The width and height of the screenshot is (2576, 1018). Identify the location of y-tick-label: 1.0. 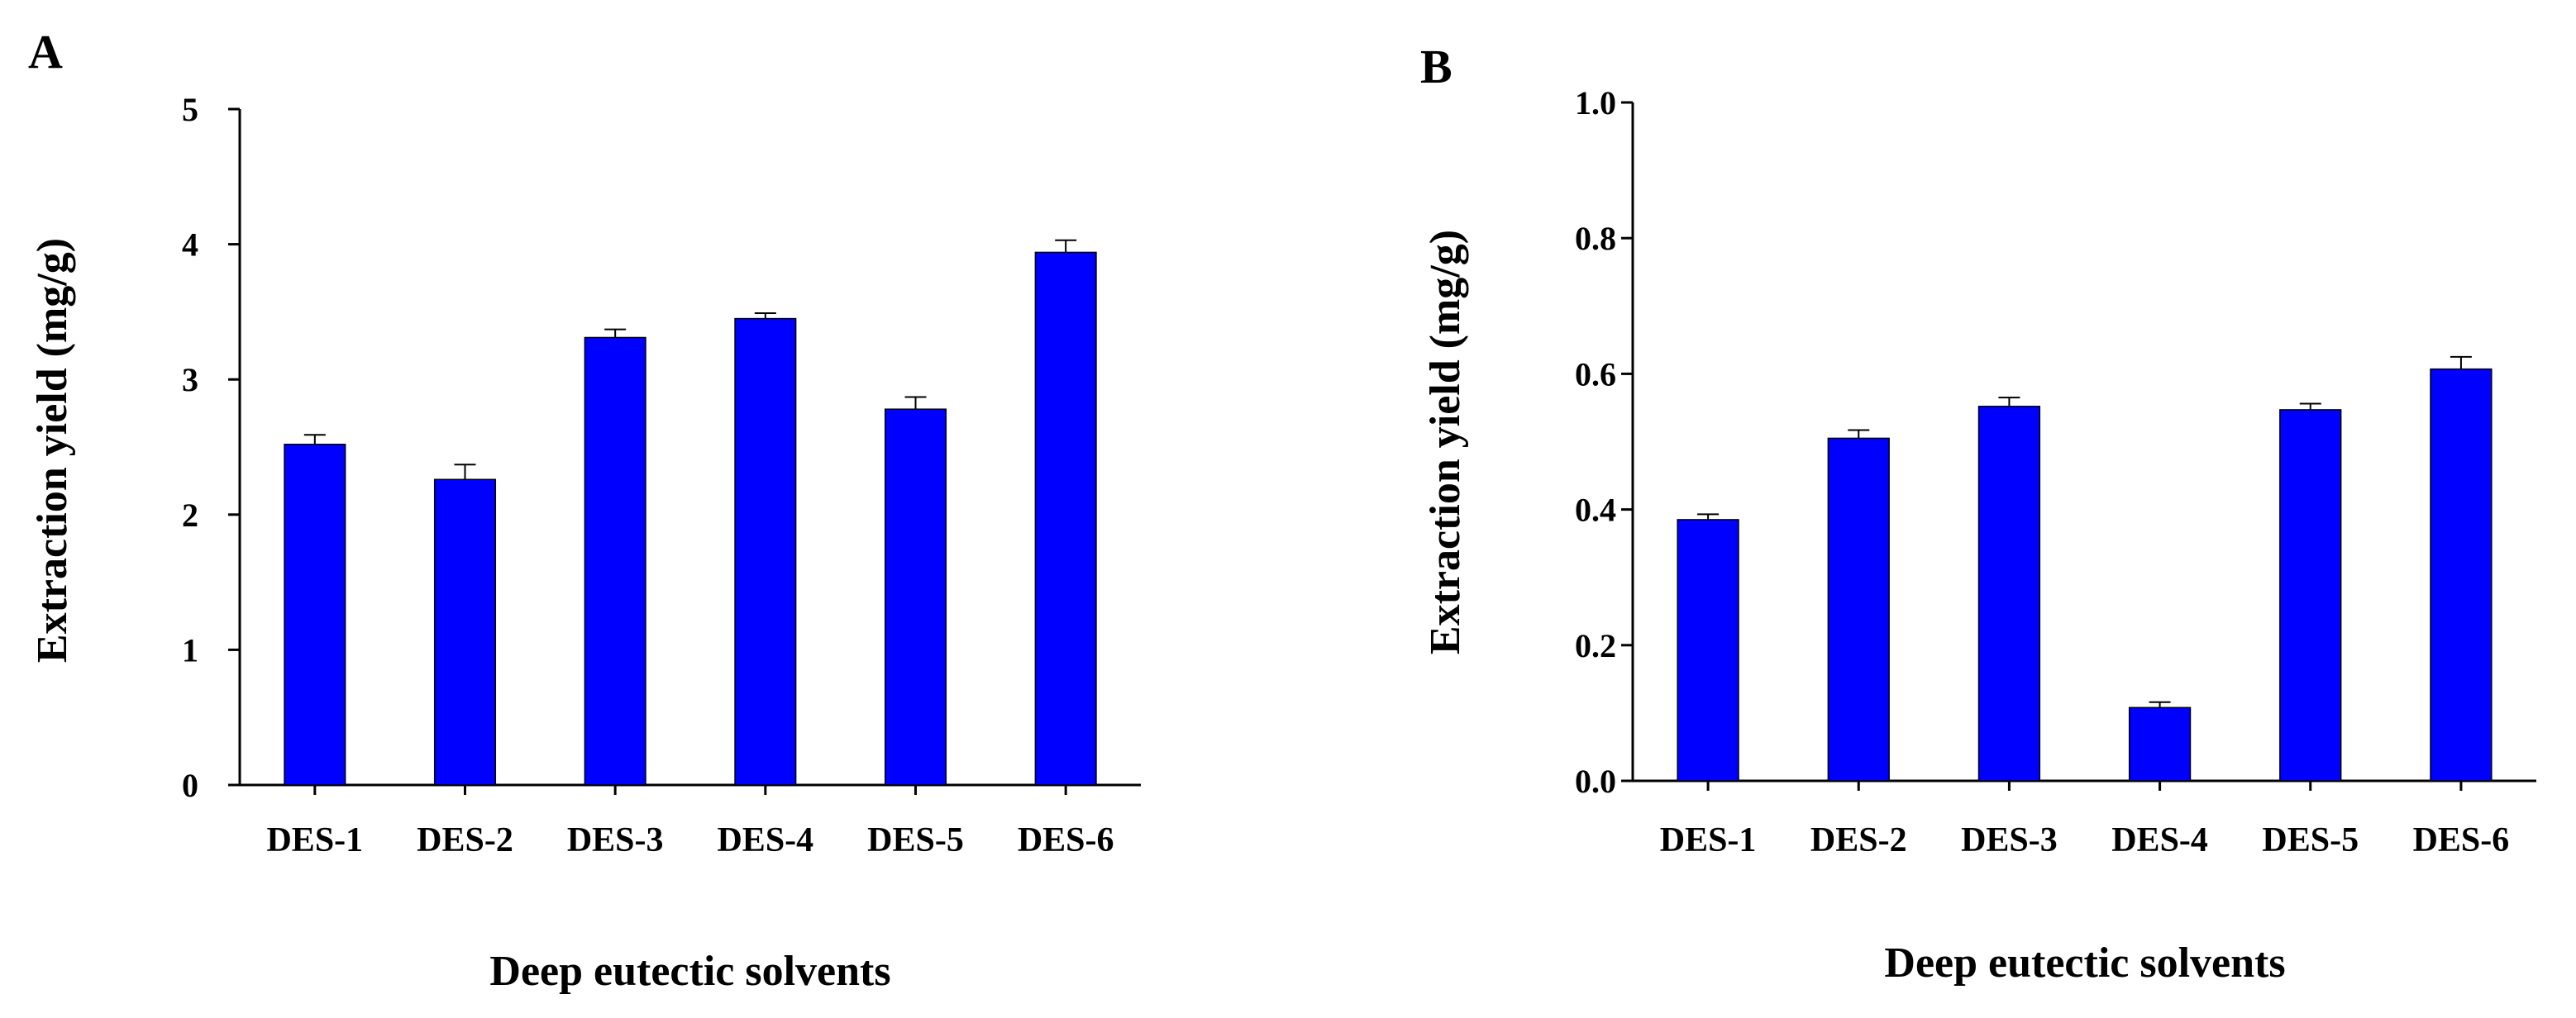
(1595, 103).